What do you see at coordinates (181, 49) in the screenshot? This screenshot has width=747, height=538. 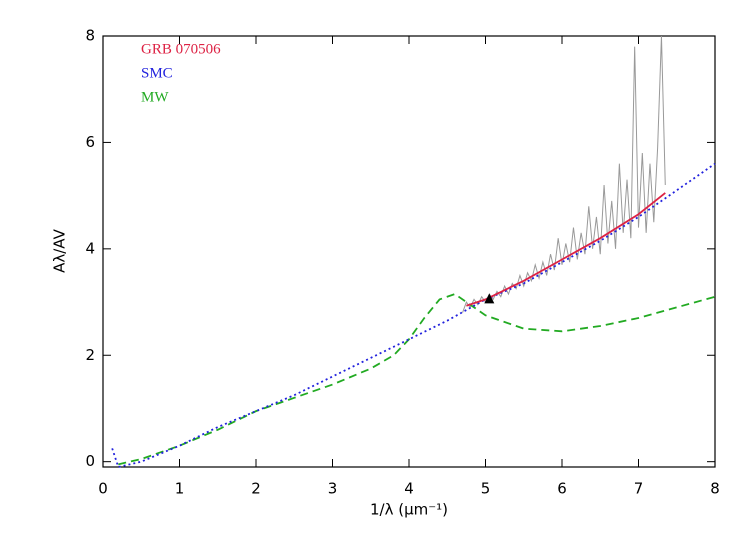 I see `legend-label: GRB 070506` at bounding box center [181, 49].